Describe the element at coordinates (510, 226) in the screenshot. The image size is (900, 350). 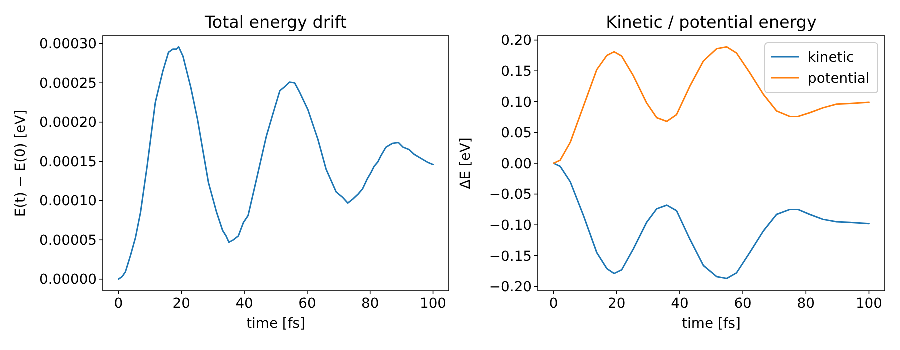
I see `y-tick-label: −0.10` at that location.